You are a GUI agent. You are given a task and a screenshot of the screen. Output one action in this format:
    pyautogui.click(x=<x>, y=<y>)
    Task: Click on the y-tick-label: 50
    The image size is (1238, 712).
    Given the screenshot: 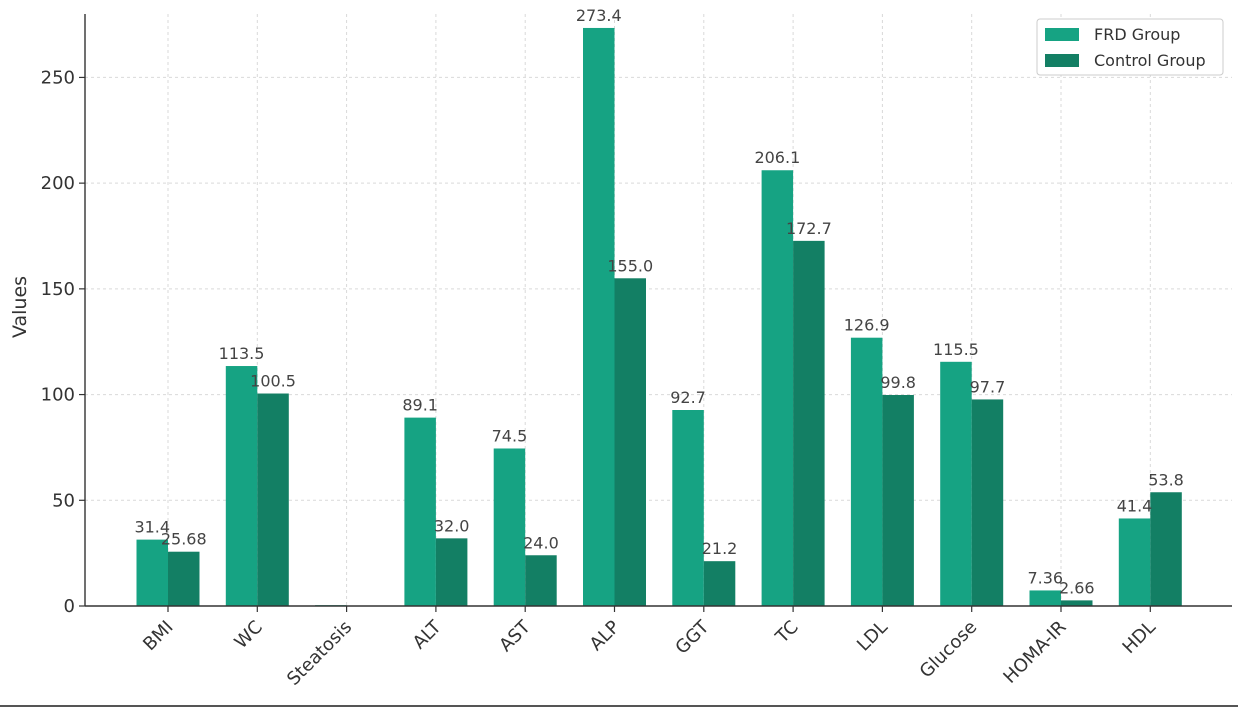 What is the action you would take?
    pyautogui.click(x=63, y=500)
    